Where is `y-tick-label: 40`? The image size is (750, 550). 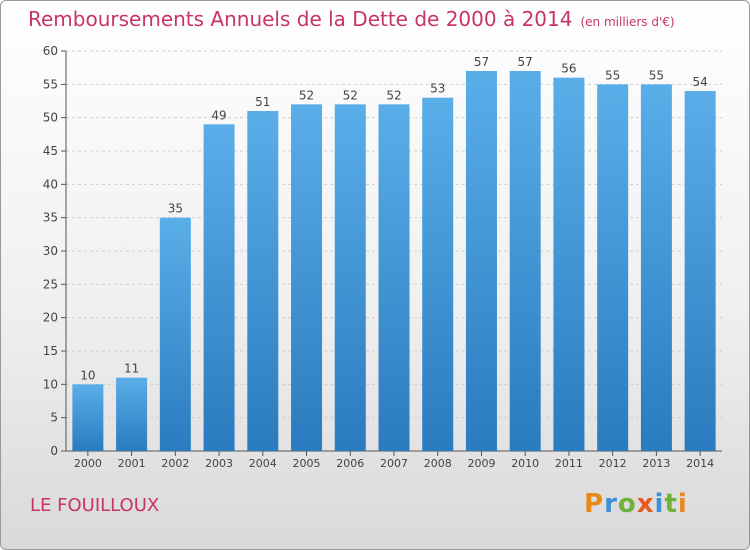 y-tick-label: 40 is located at coordinates (50, 184).